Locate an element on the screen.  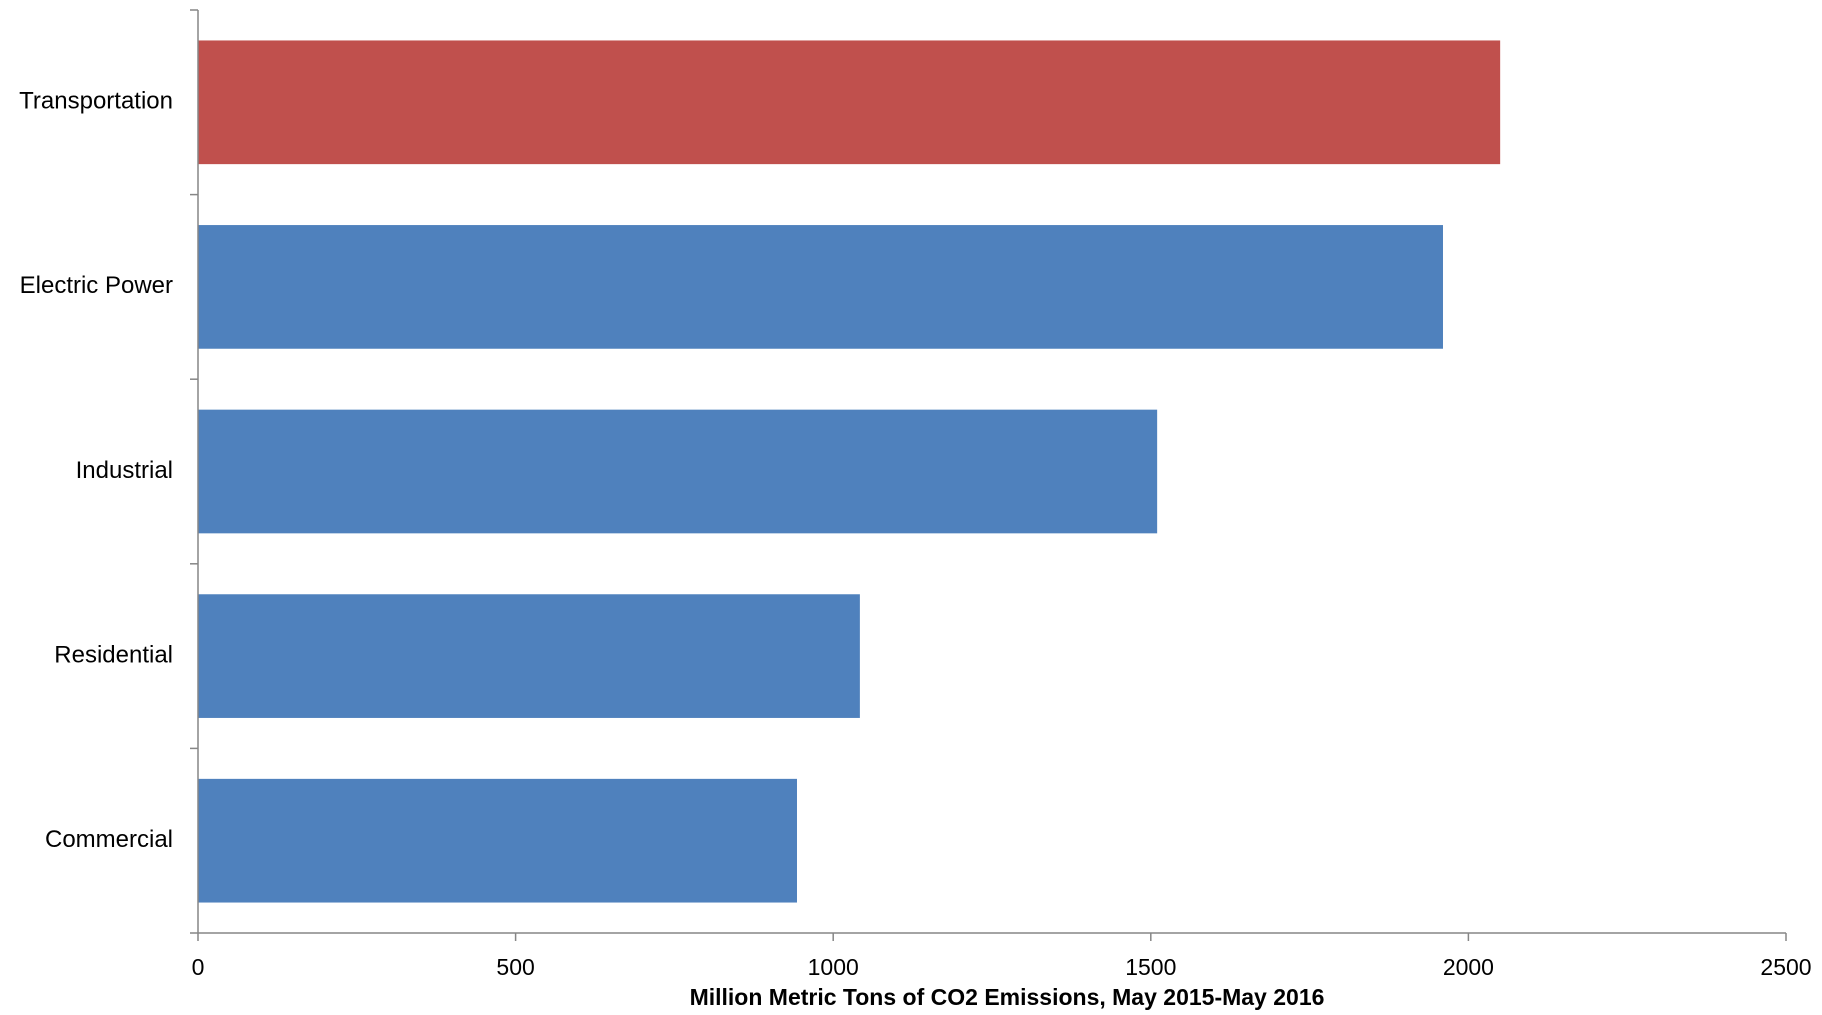
x-tick-label: 0 is located at coordinates (198, 967).